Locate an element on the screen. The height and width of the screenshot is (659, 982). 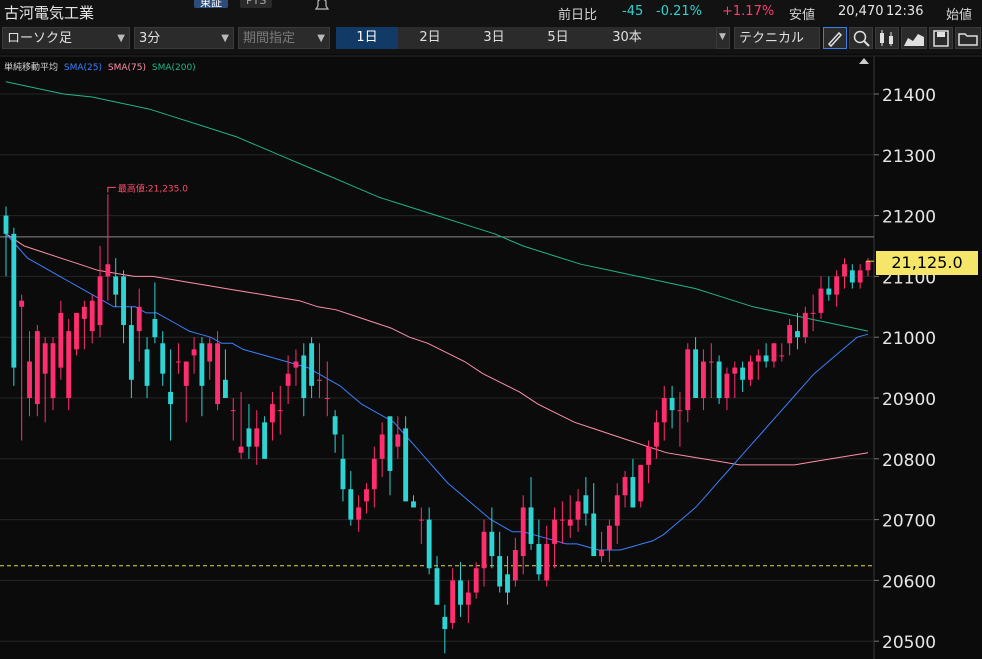
last-price-badge: 21,125.0 is located at coordinates (927, 263).